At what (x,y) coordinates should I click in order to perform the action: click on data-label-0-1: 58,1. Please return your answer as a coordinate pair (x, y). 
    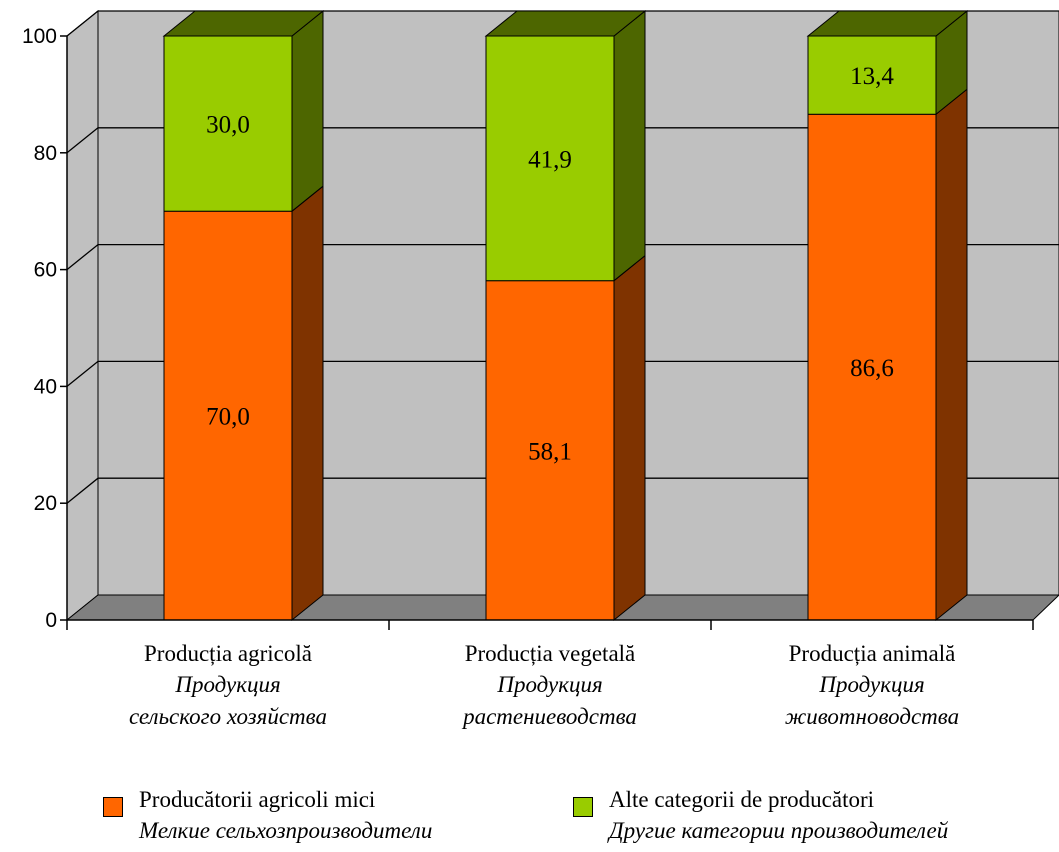
    Looking at the image, I should click on (550, 451).